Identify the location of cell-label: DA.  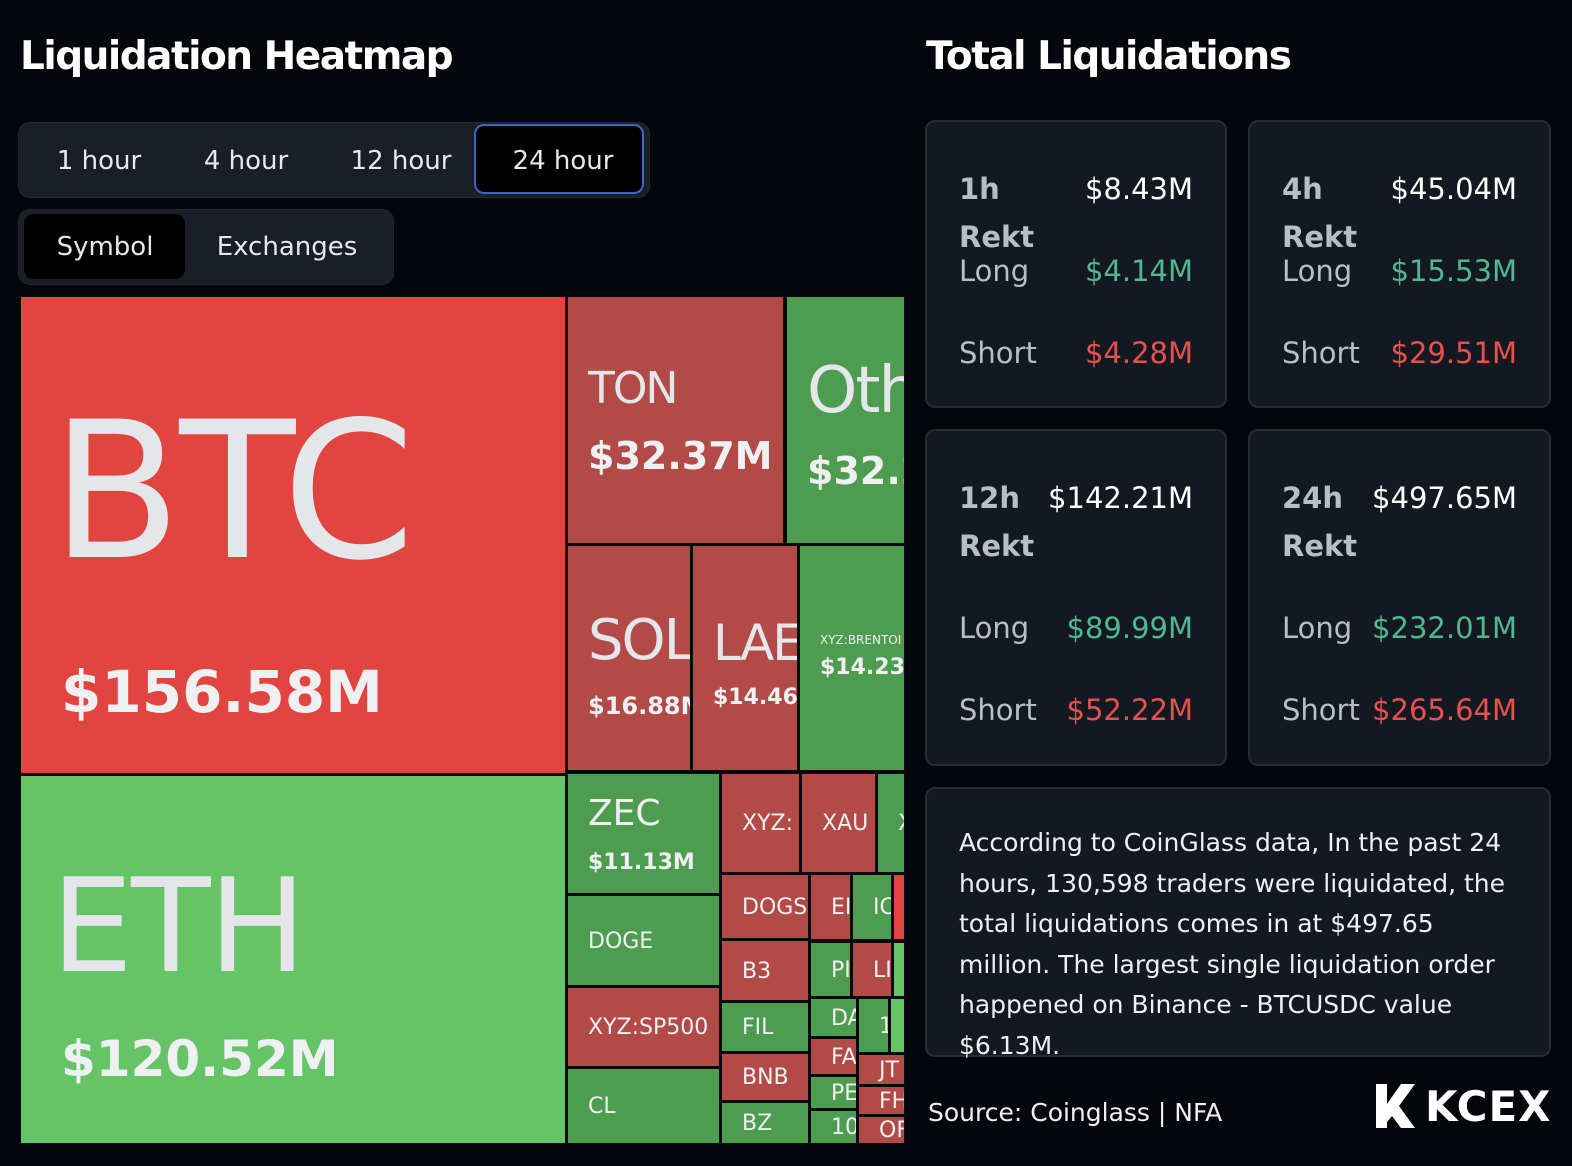
(843, 1018).